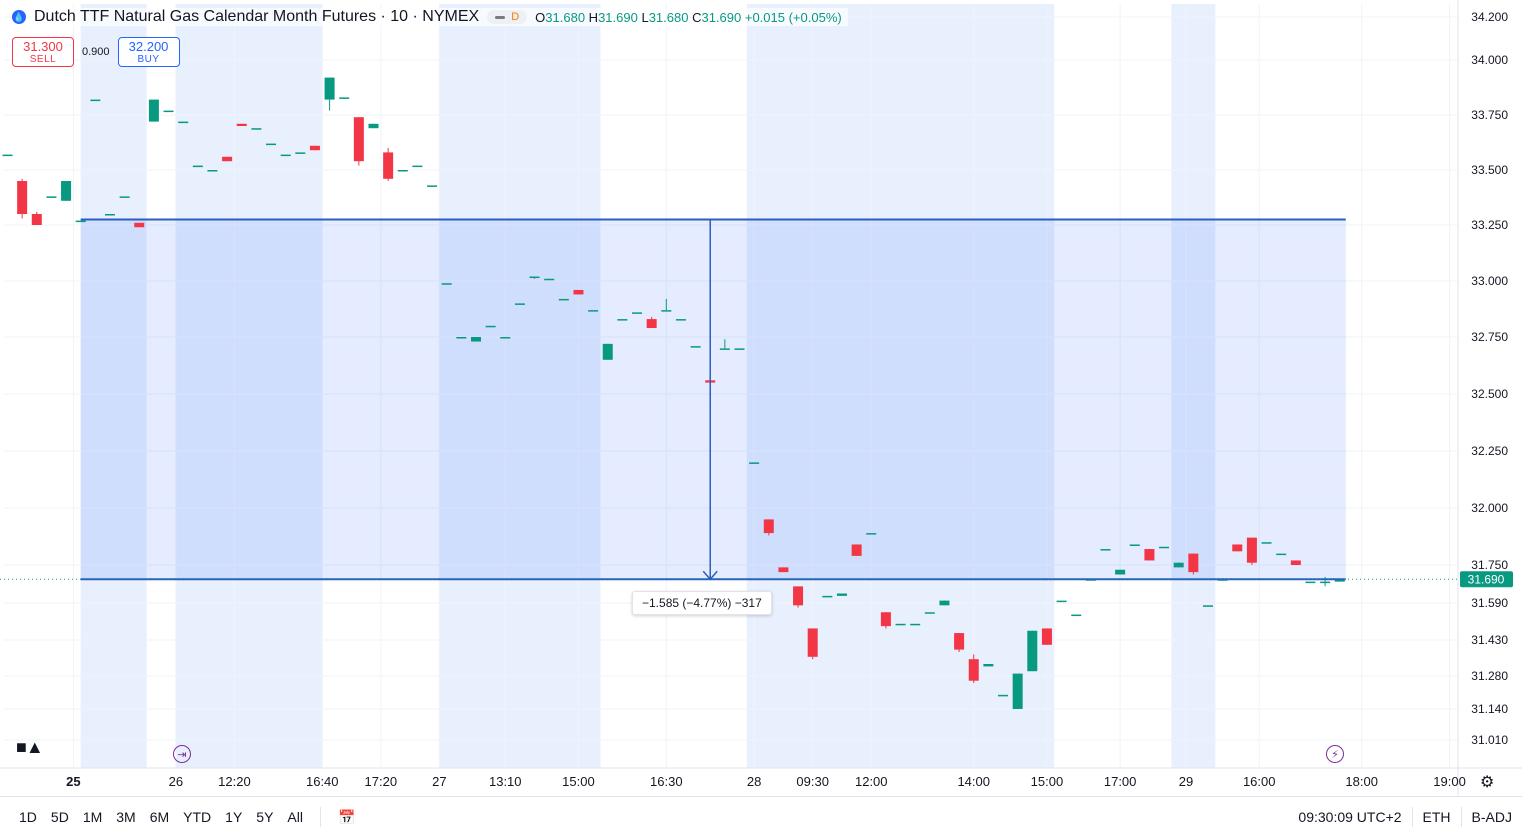 The height and width of the screenshot is (839, 1522). What do you see at coordinates (43, 46) in the screenshot?
I see `sell-price: 31.300` at bounding box center [43, 46].